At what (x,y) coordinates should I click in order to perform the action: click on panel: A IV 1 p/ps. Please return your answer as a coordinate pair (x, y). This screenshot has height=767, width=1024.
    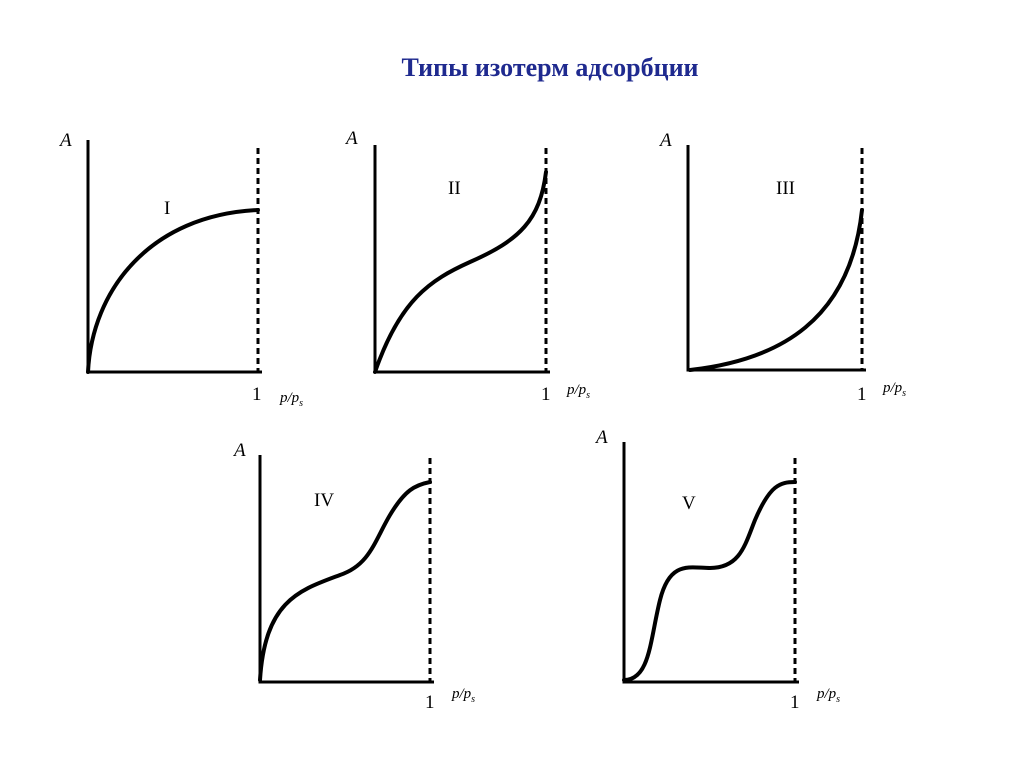
    Looking at the image, I should click on (353, 576).